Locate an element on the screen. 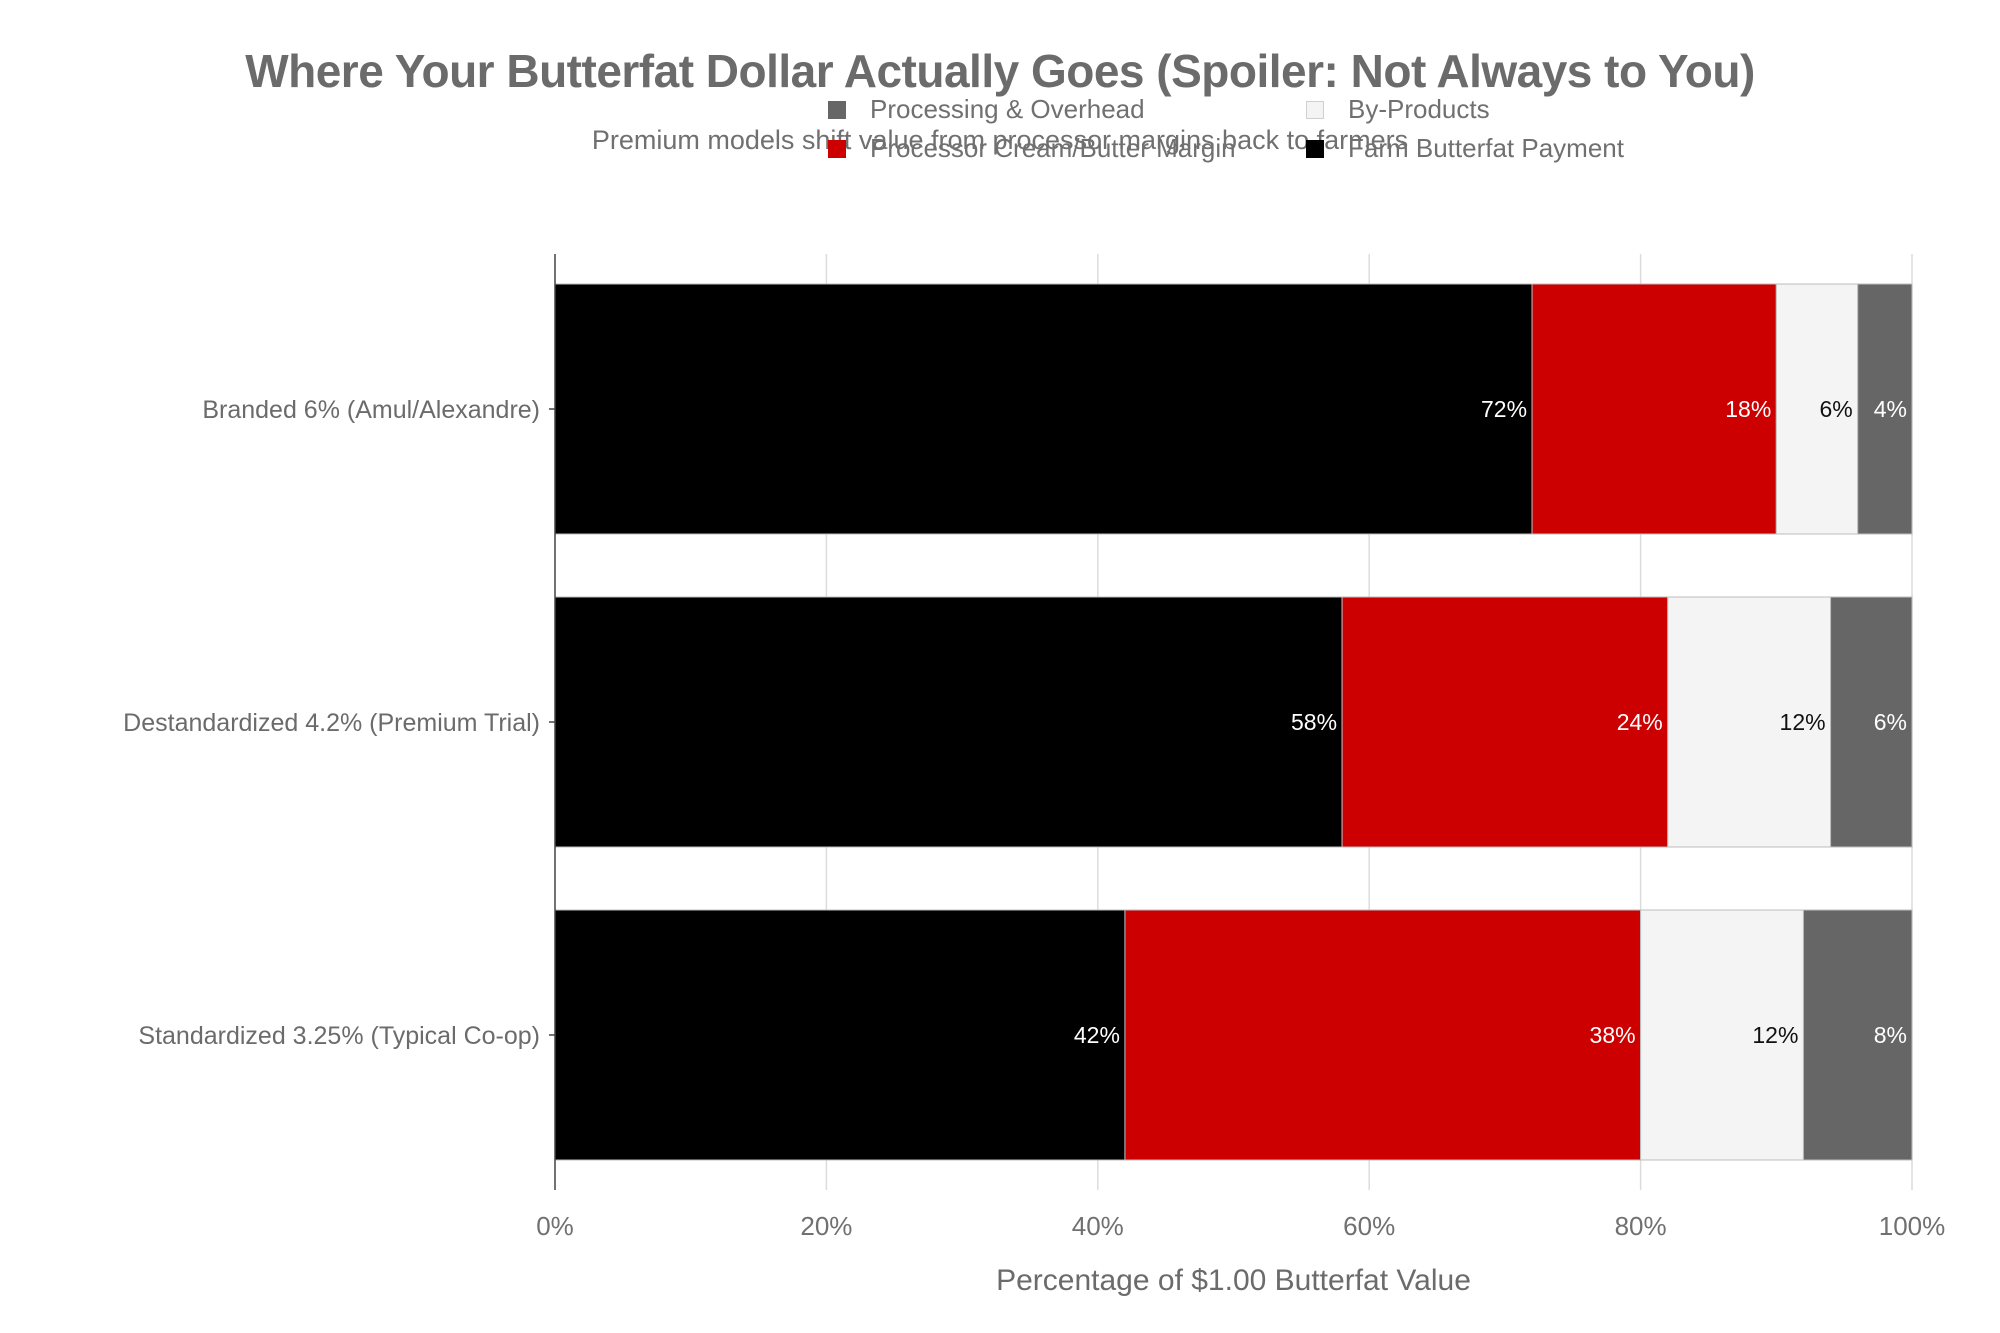 This screenshot has height=1333, width=2000. x-tick-label: 0% is located at coordinates (555, 1226).